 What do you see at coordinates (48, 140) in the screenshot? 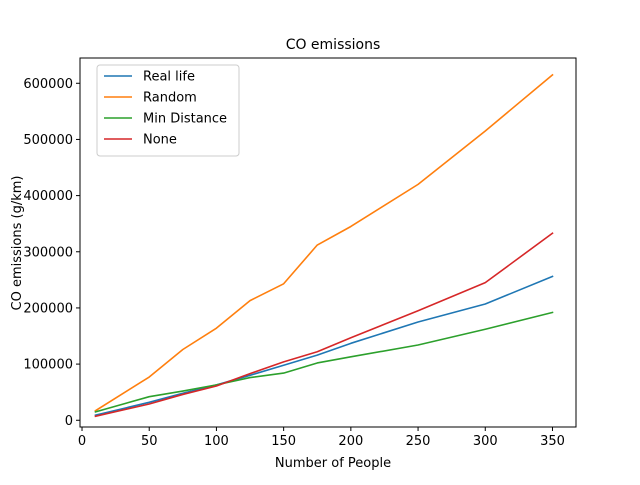
I see `y-tick-label: 500000` at bounding box center [48, 140].